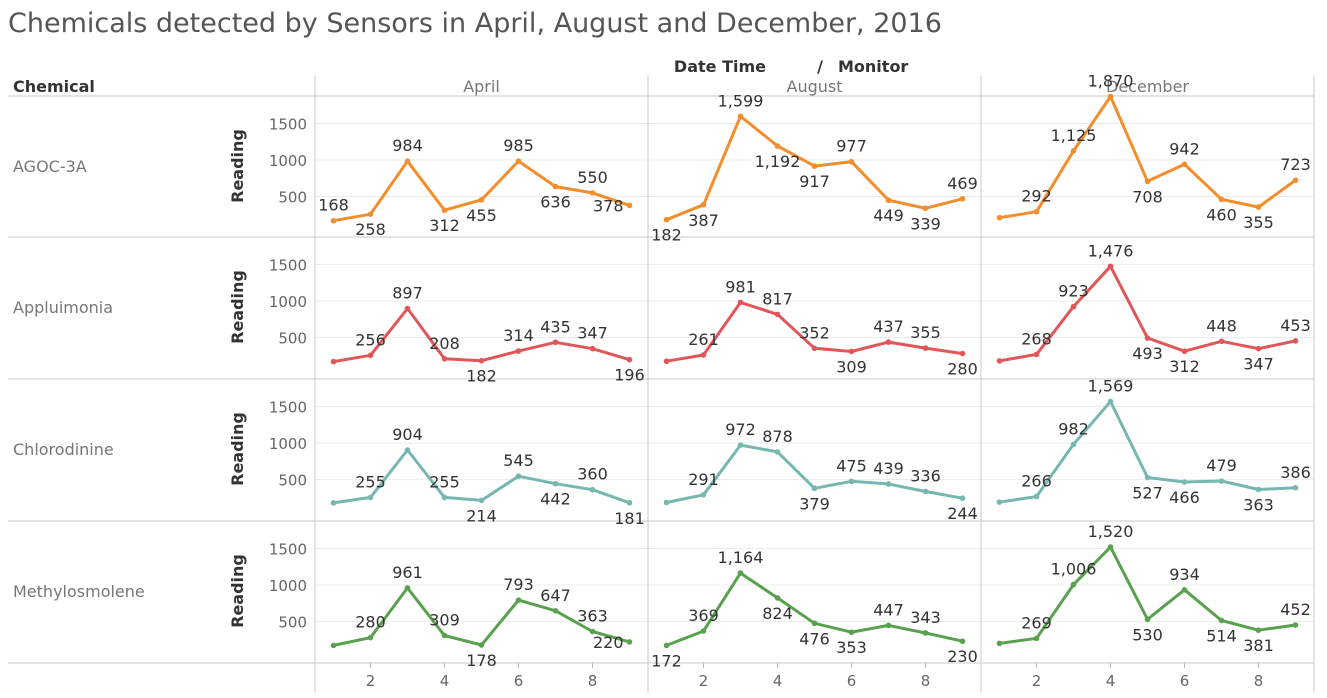 Image resolution: width=1327 pixels, height=698 pixels. What do you see at coordinates (608, 642) in the screenshot?
I see `data-label: 220` at bounding box center [608, 642].